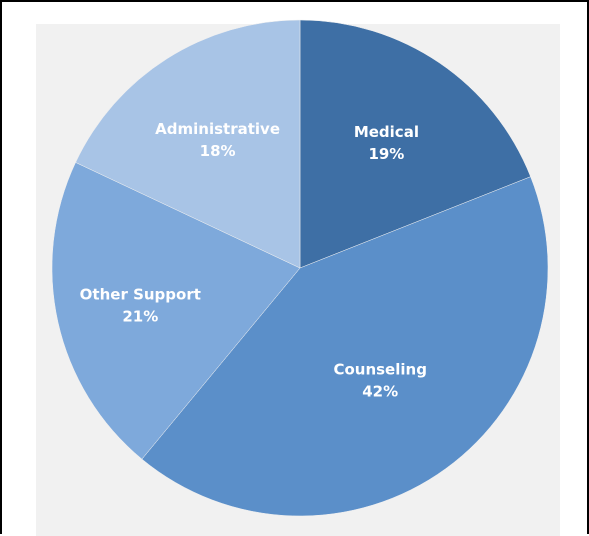 The width and height of the screenshot is (589, 536). What do you see at coordinates (379, 380) in the screenshot?
I see `slice-label-counseling: Counseling 42%` at bounding box center [379, 380].